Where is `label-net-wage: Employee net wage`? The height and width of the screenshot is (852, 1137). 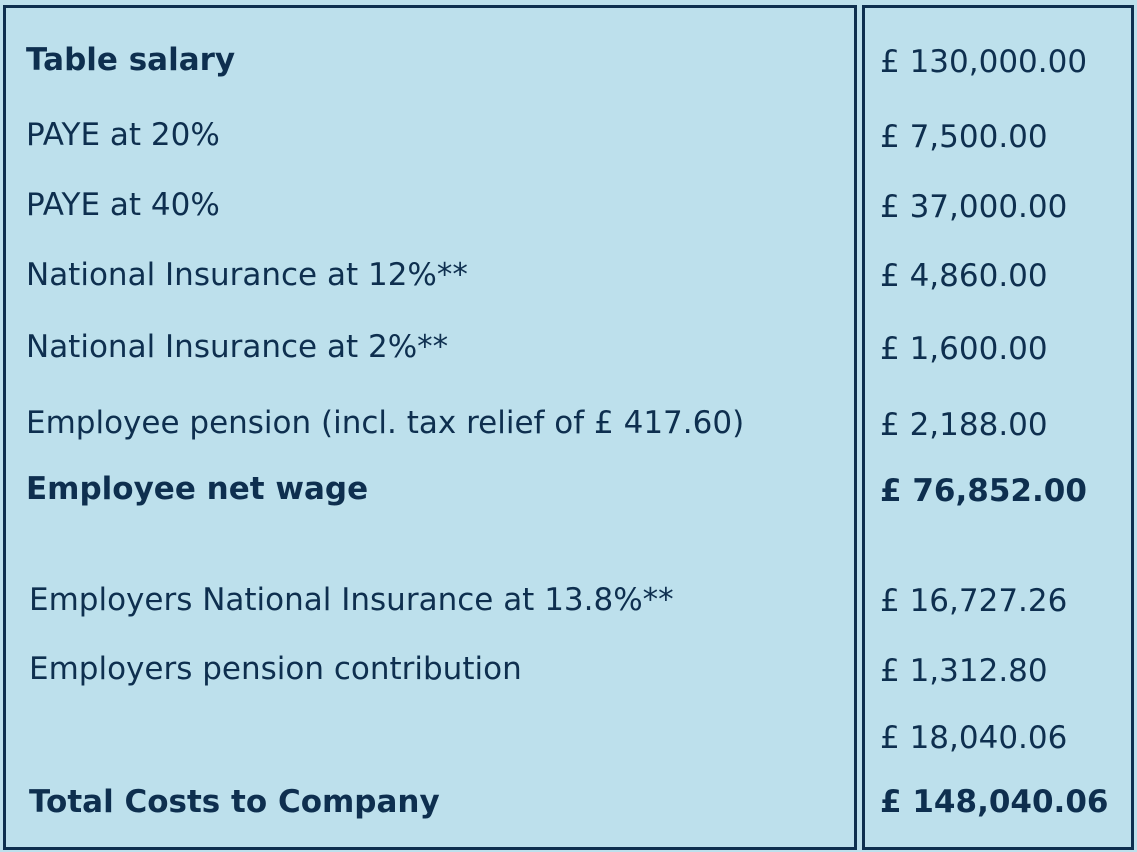 label-net-wage: Employee net wage is located at coordinates (197, 489).